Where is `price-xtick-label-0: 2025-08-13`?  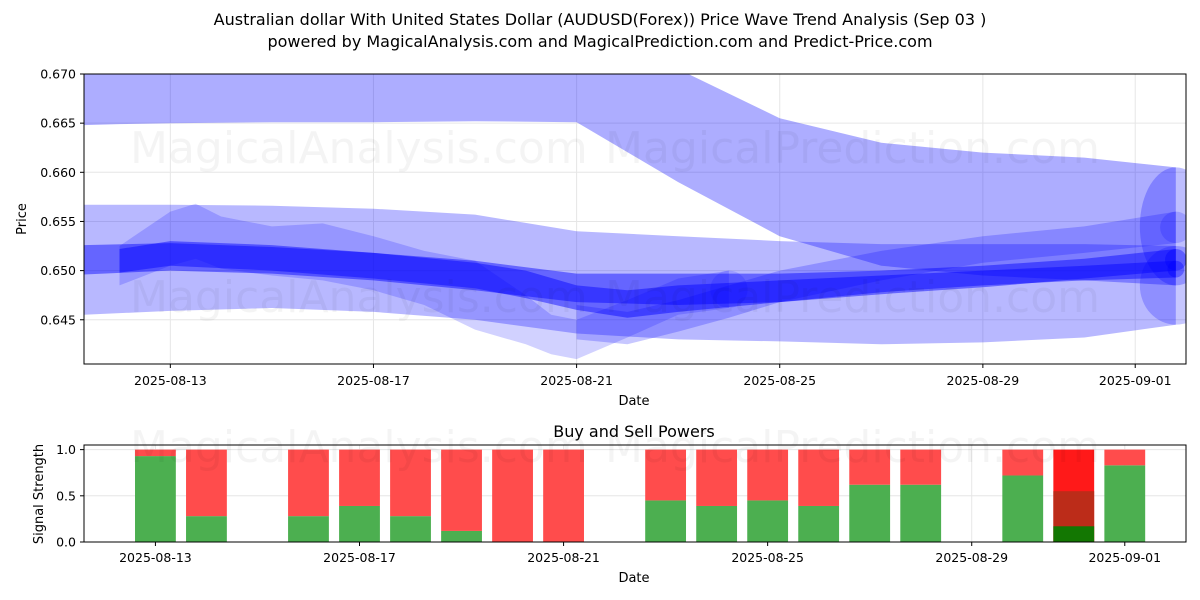 price-xtick-label-0: 2025-08-13 is located at coordinates (170, 380).